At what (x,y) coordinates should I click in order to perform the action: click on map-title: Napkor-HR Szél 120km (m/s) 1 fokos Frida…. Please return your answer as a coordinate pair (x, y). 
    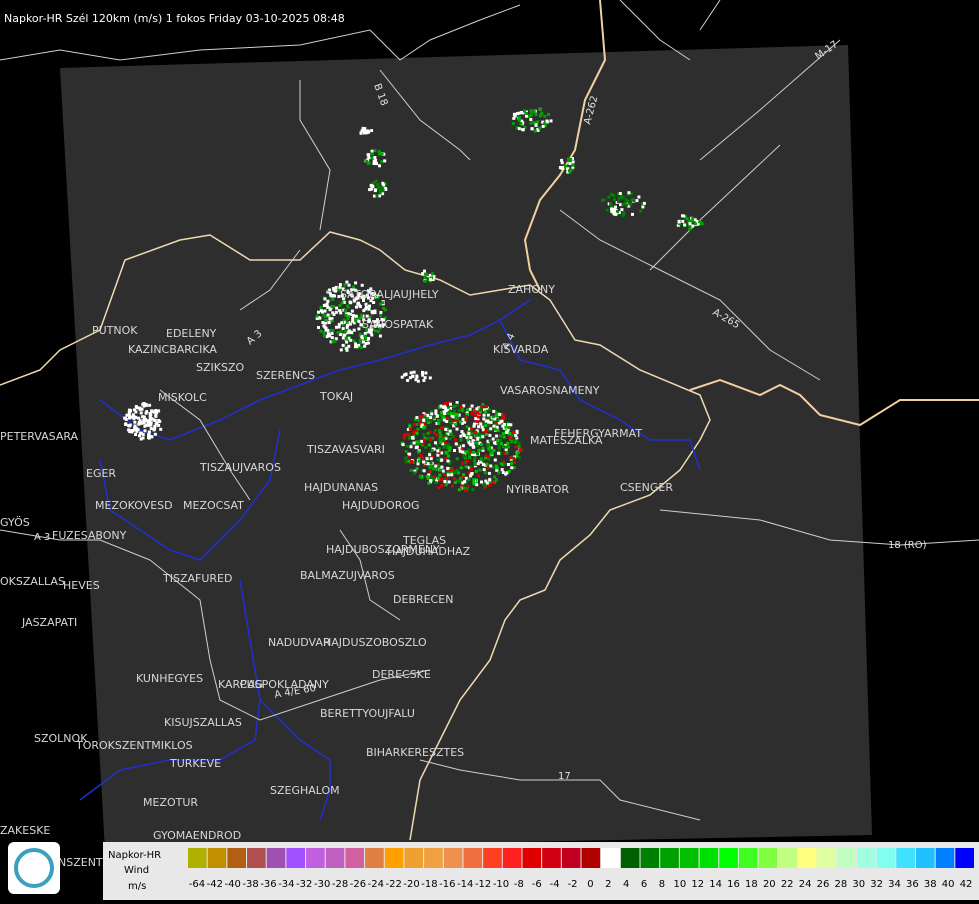
    Looking at the image, I should click on (174, 18).